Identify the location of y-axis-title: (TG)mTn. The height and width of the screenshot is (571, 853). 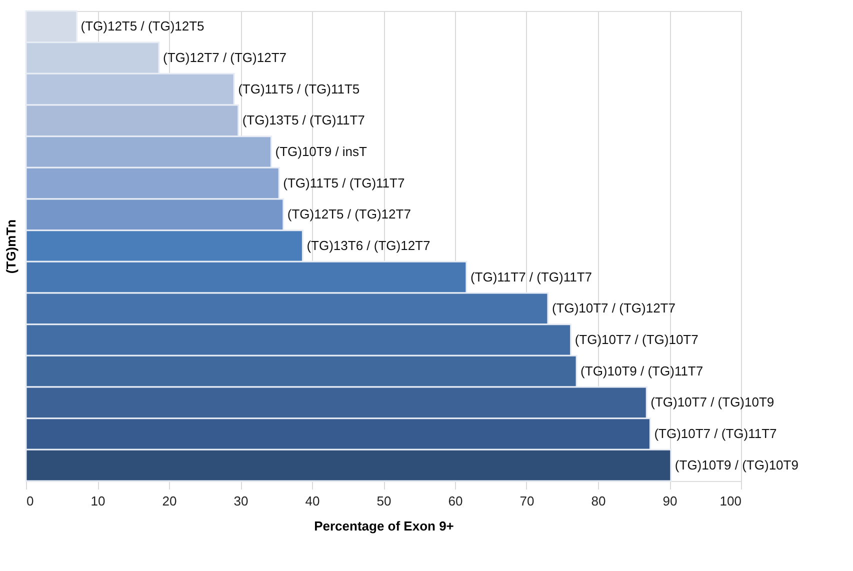
(11, 246).